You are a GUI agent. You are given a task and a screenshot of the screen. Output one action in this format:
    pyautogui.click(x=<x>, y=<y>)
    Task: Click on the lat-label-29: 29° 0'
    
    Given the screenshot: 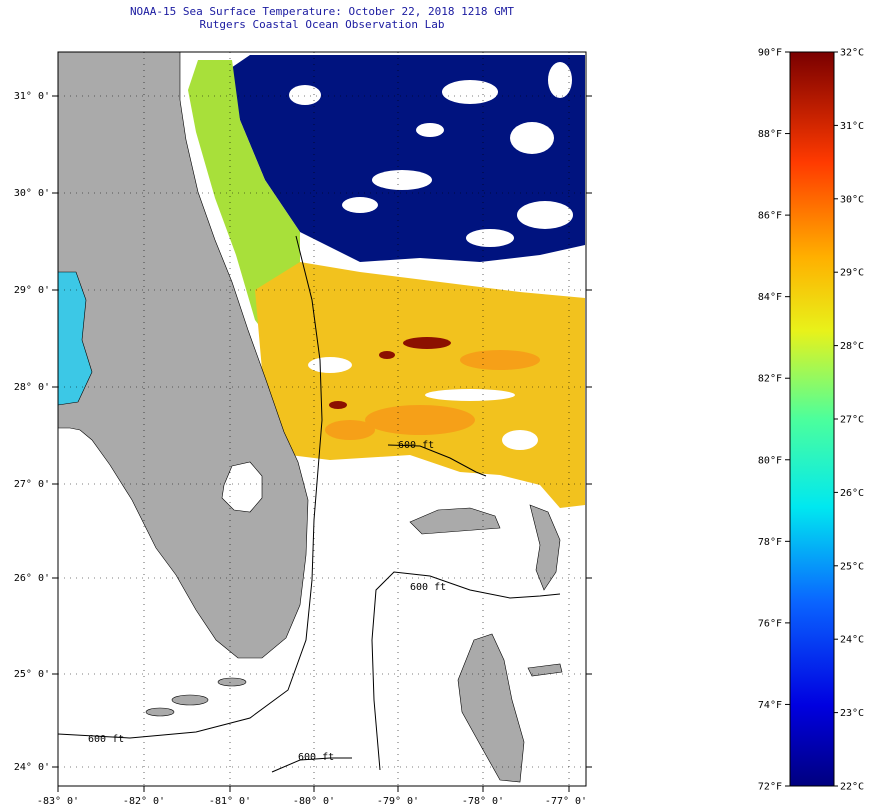 What is the action you would take?
    pyautogui.click(x=32, y=290)
    